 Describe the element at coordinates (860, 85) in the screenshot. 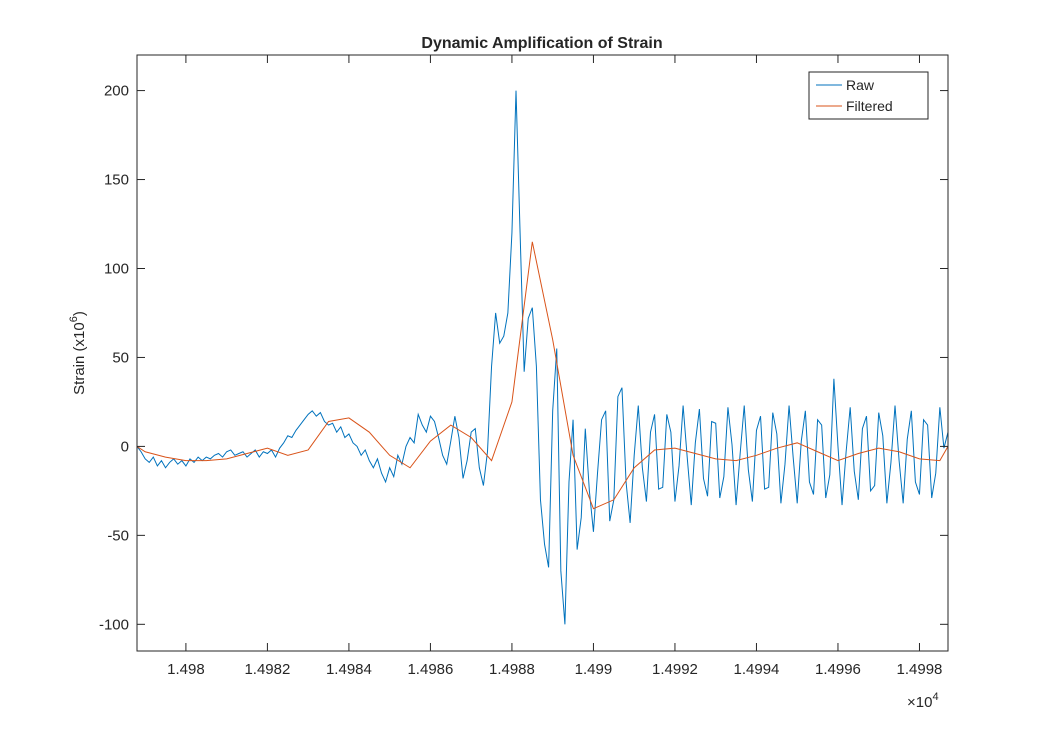

I see `legend-label: Raw` at that location.